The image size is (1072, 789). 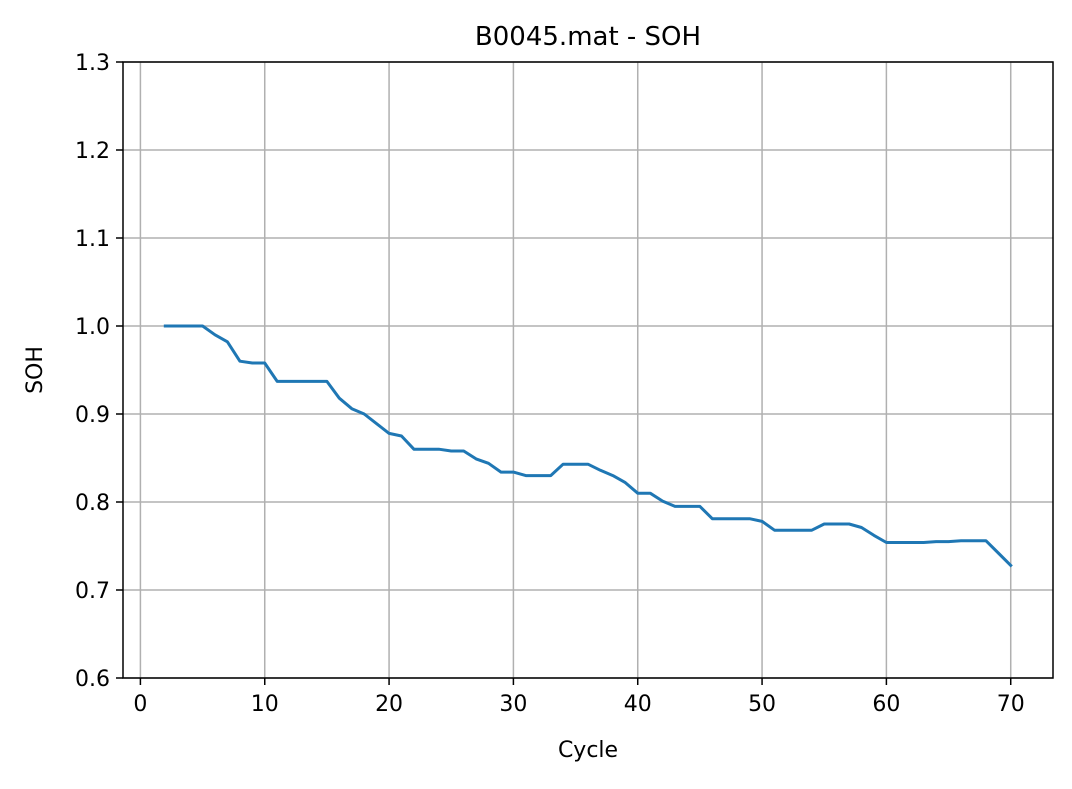 What do you see at coordinates (92, 503) in the screenshot?
I see `y-tick-label: 0.8` at bounding box center [92, 503].